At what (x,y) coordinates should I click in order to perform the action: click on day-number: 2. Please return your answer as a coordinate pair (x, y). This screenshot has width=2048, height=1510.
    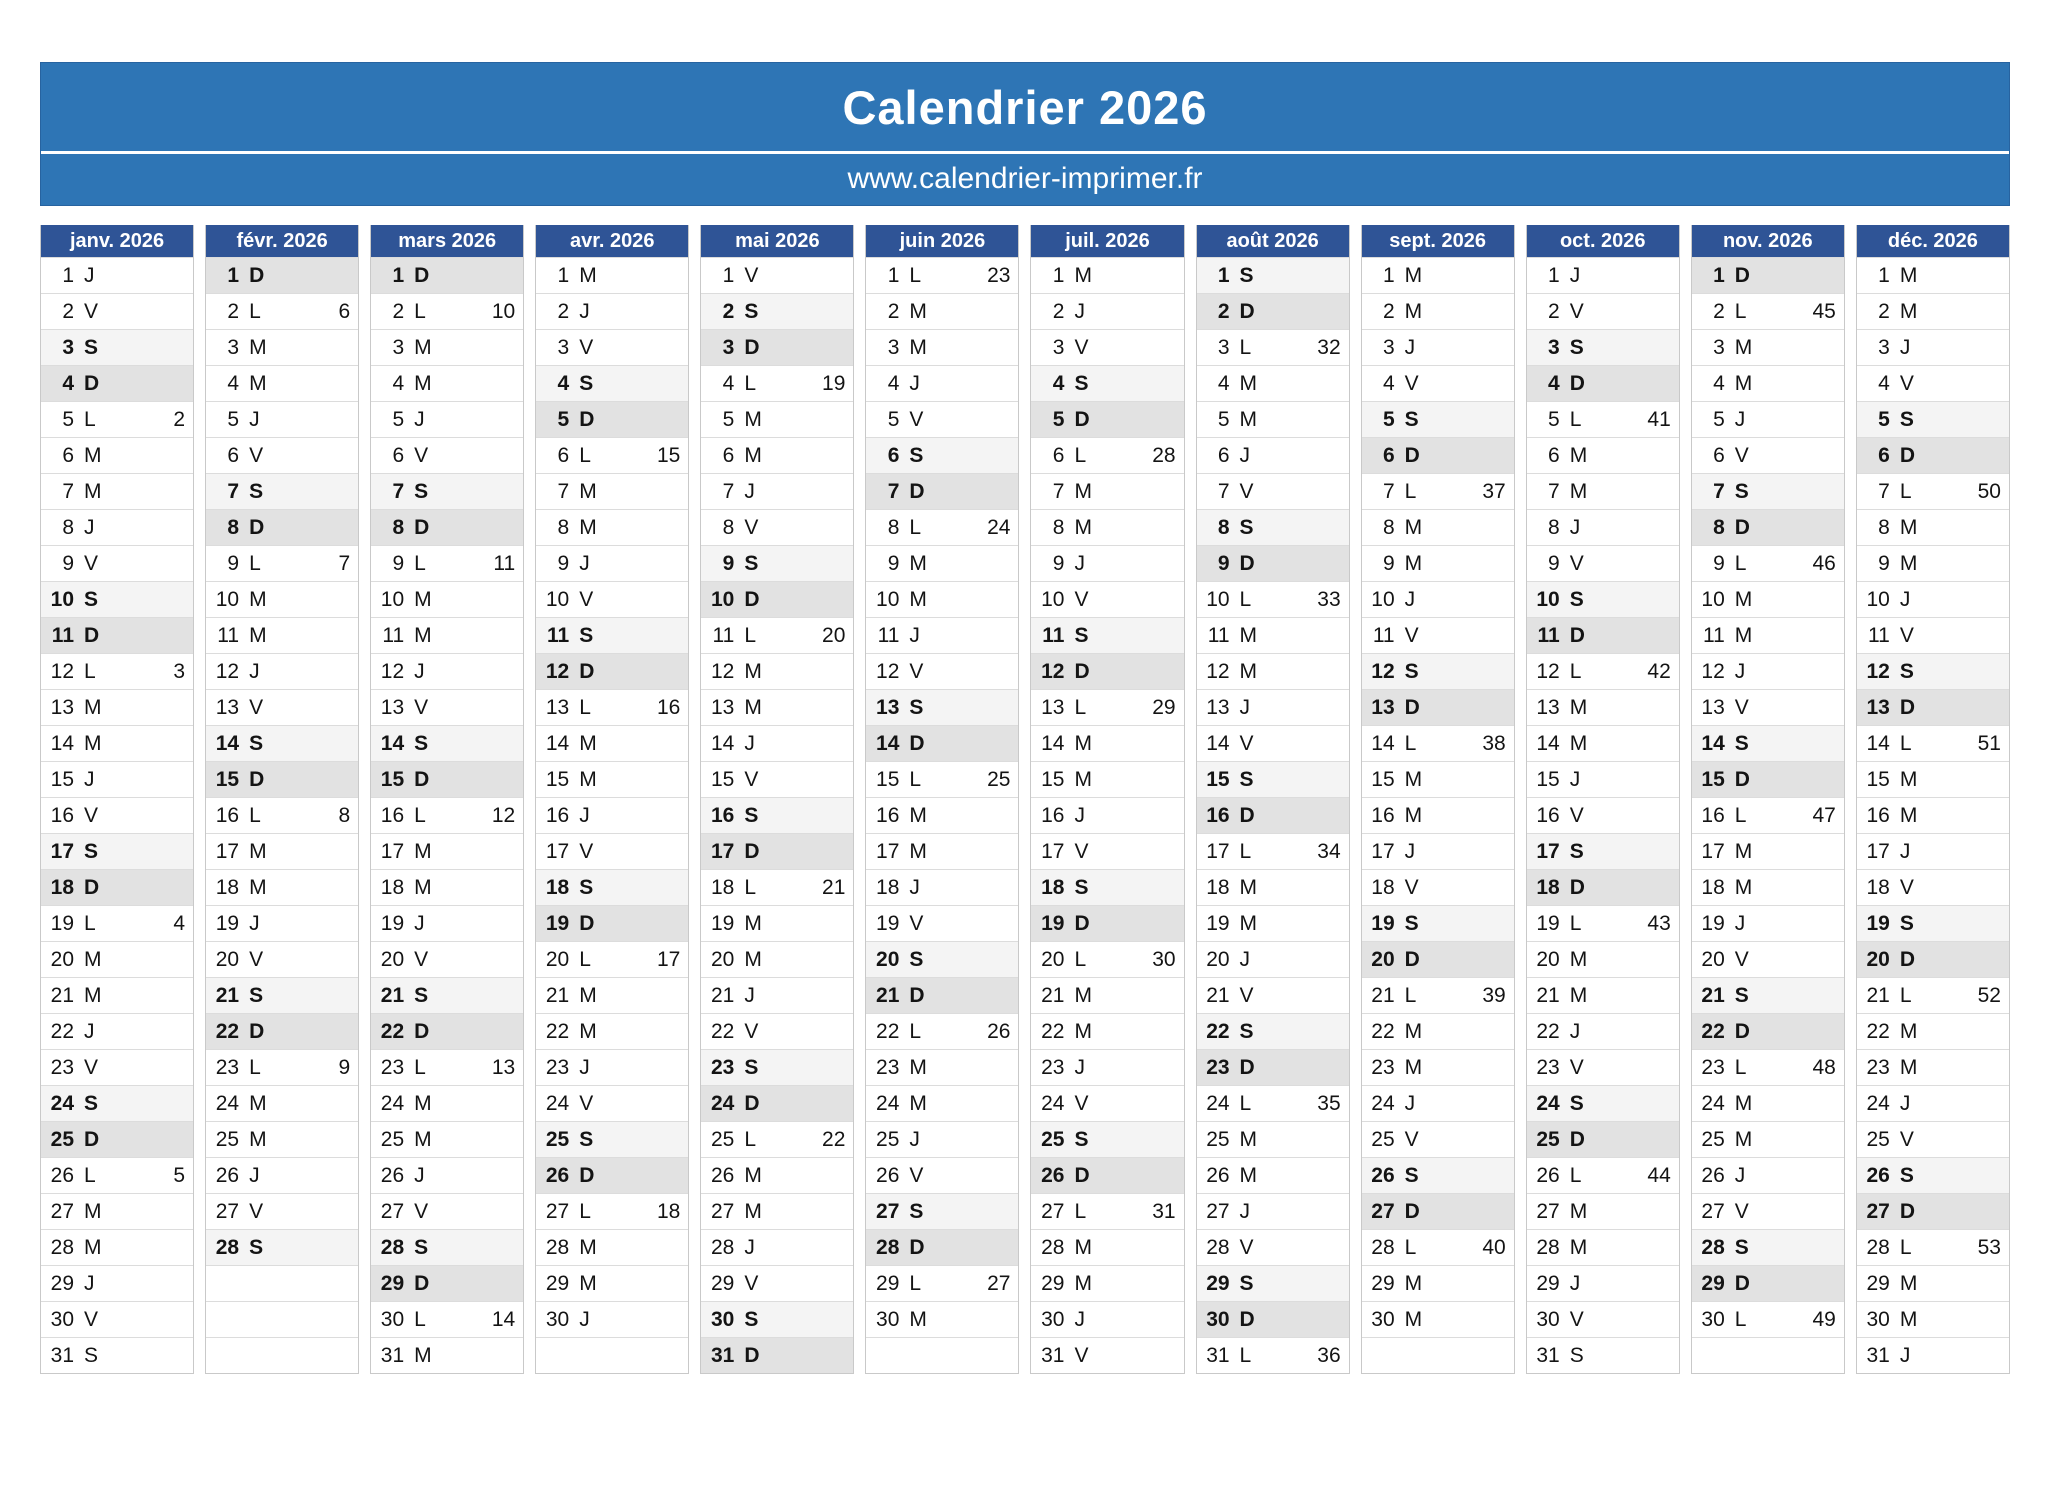
    Looking at the image, I should click on (233, 311).